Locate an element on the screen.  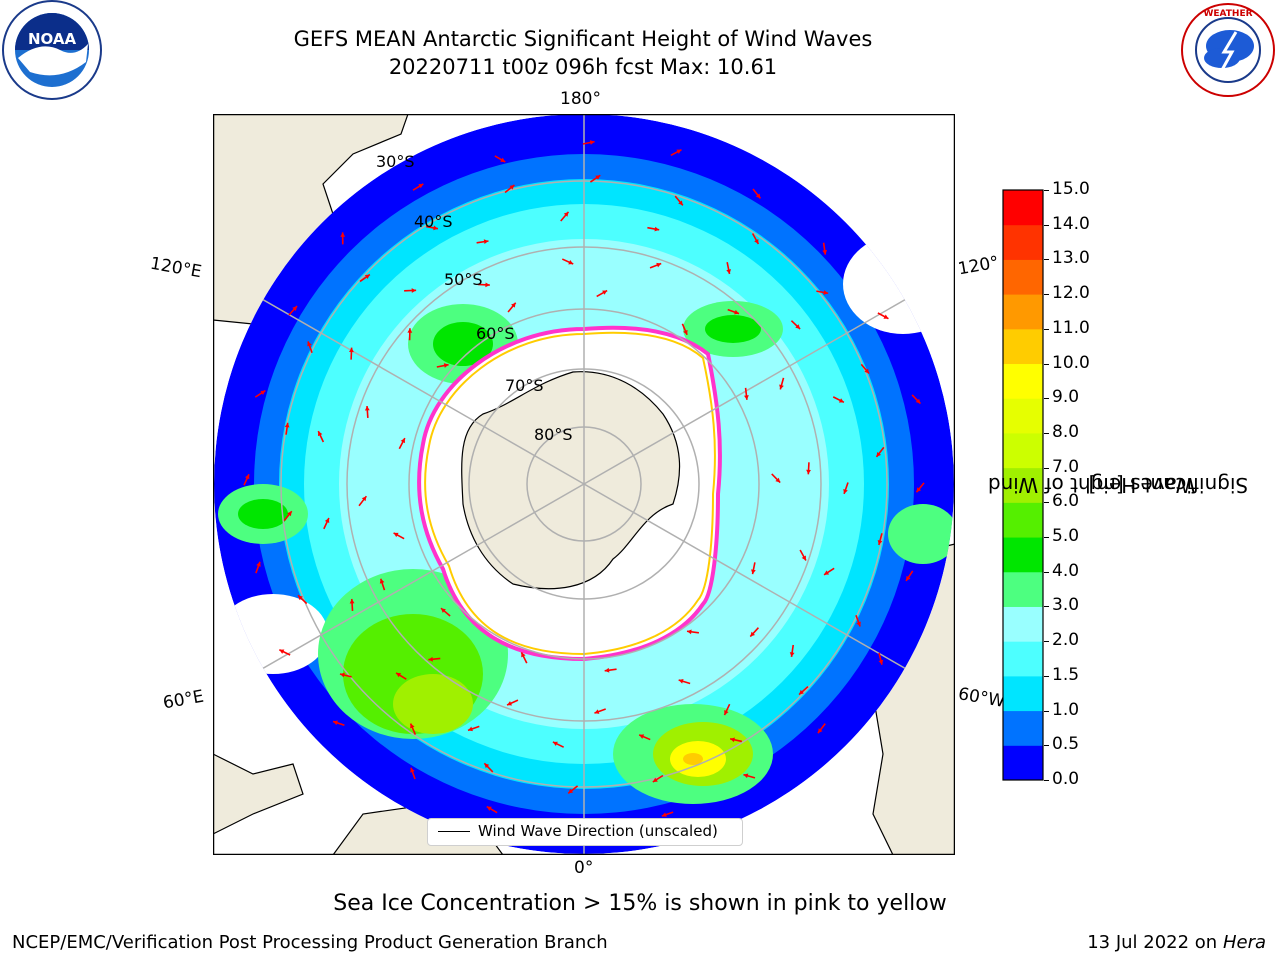
footer-date: 13 Jul 2022 on Hera is located at coordinates (1176, 942).